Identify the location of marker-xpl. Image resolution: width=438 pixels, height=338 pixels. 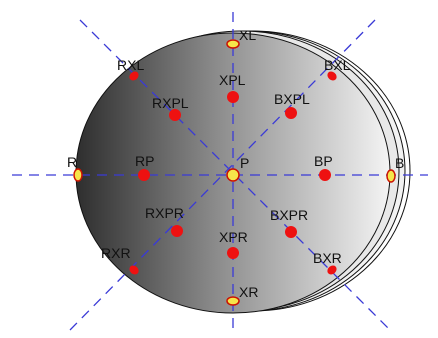
(233, 97).